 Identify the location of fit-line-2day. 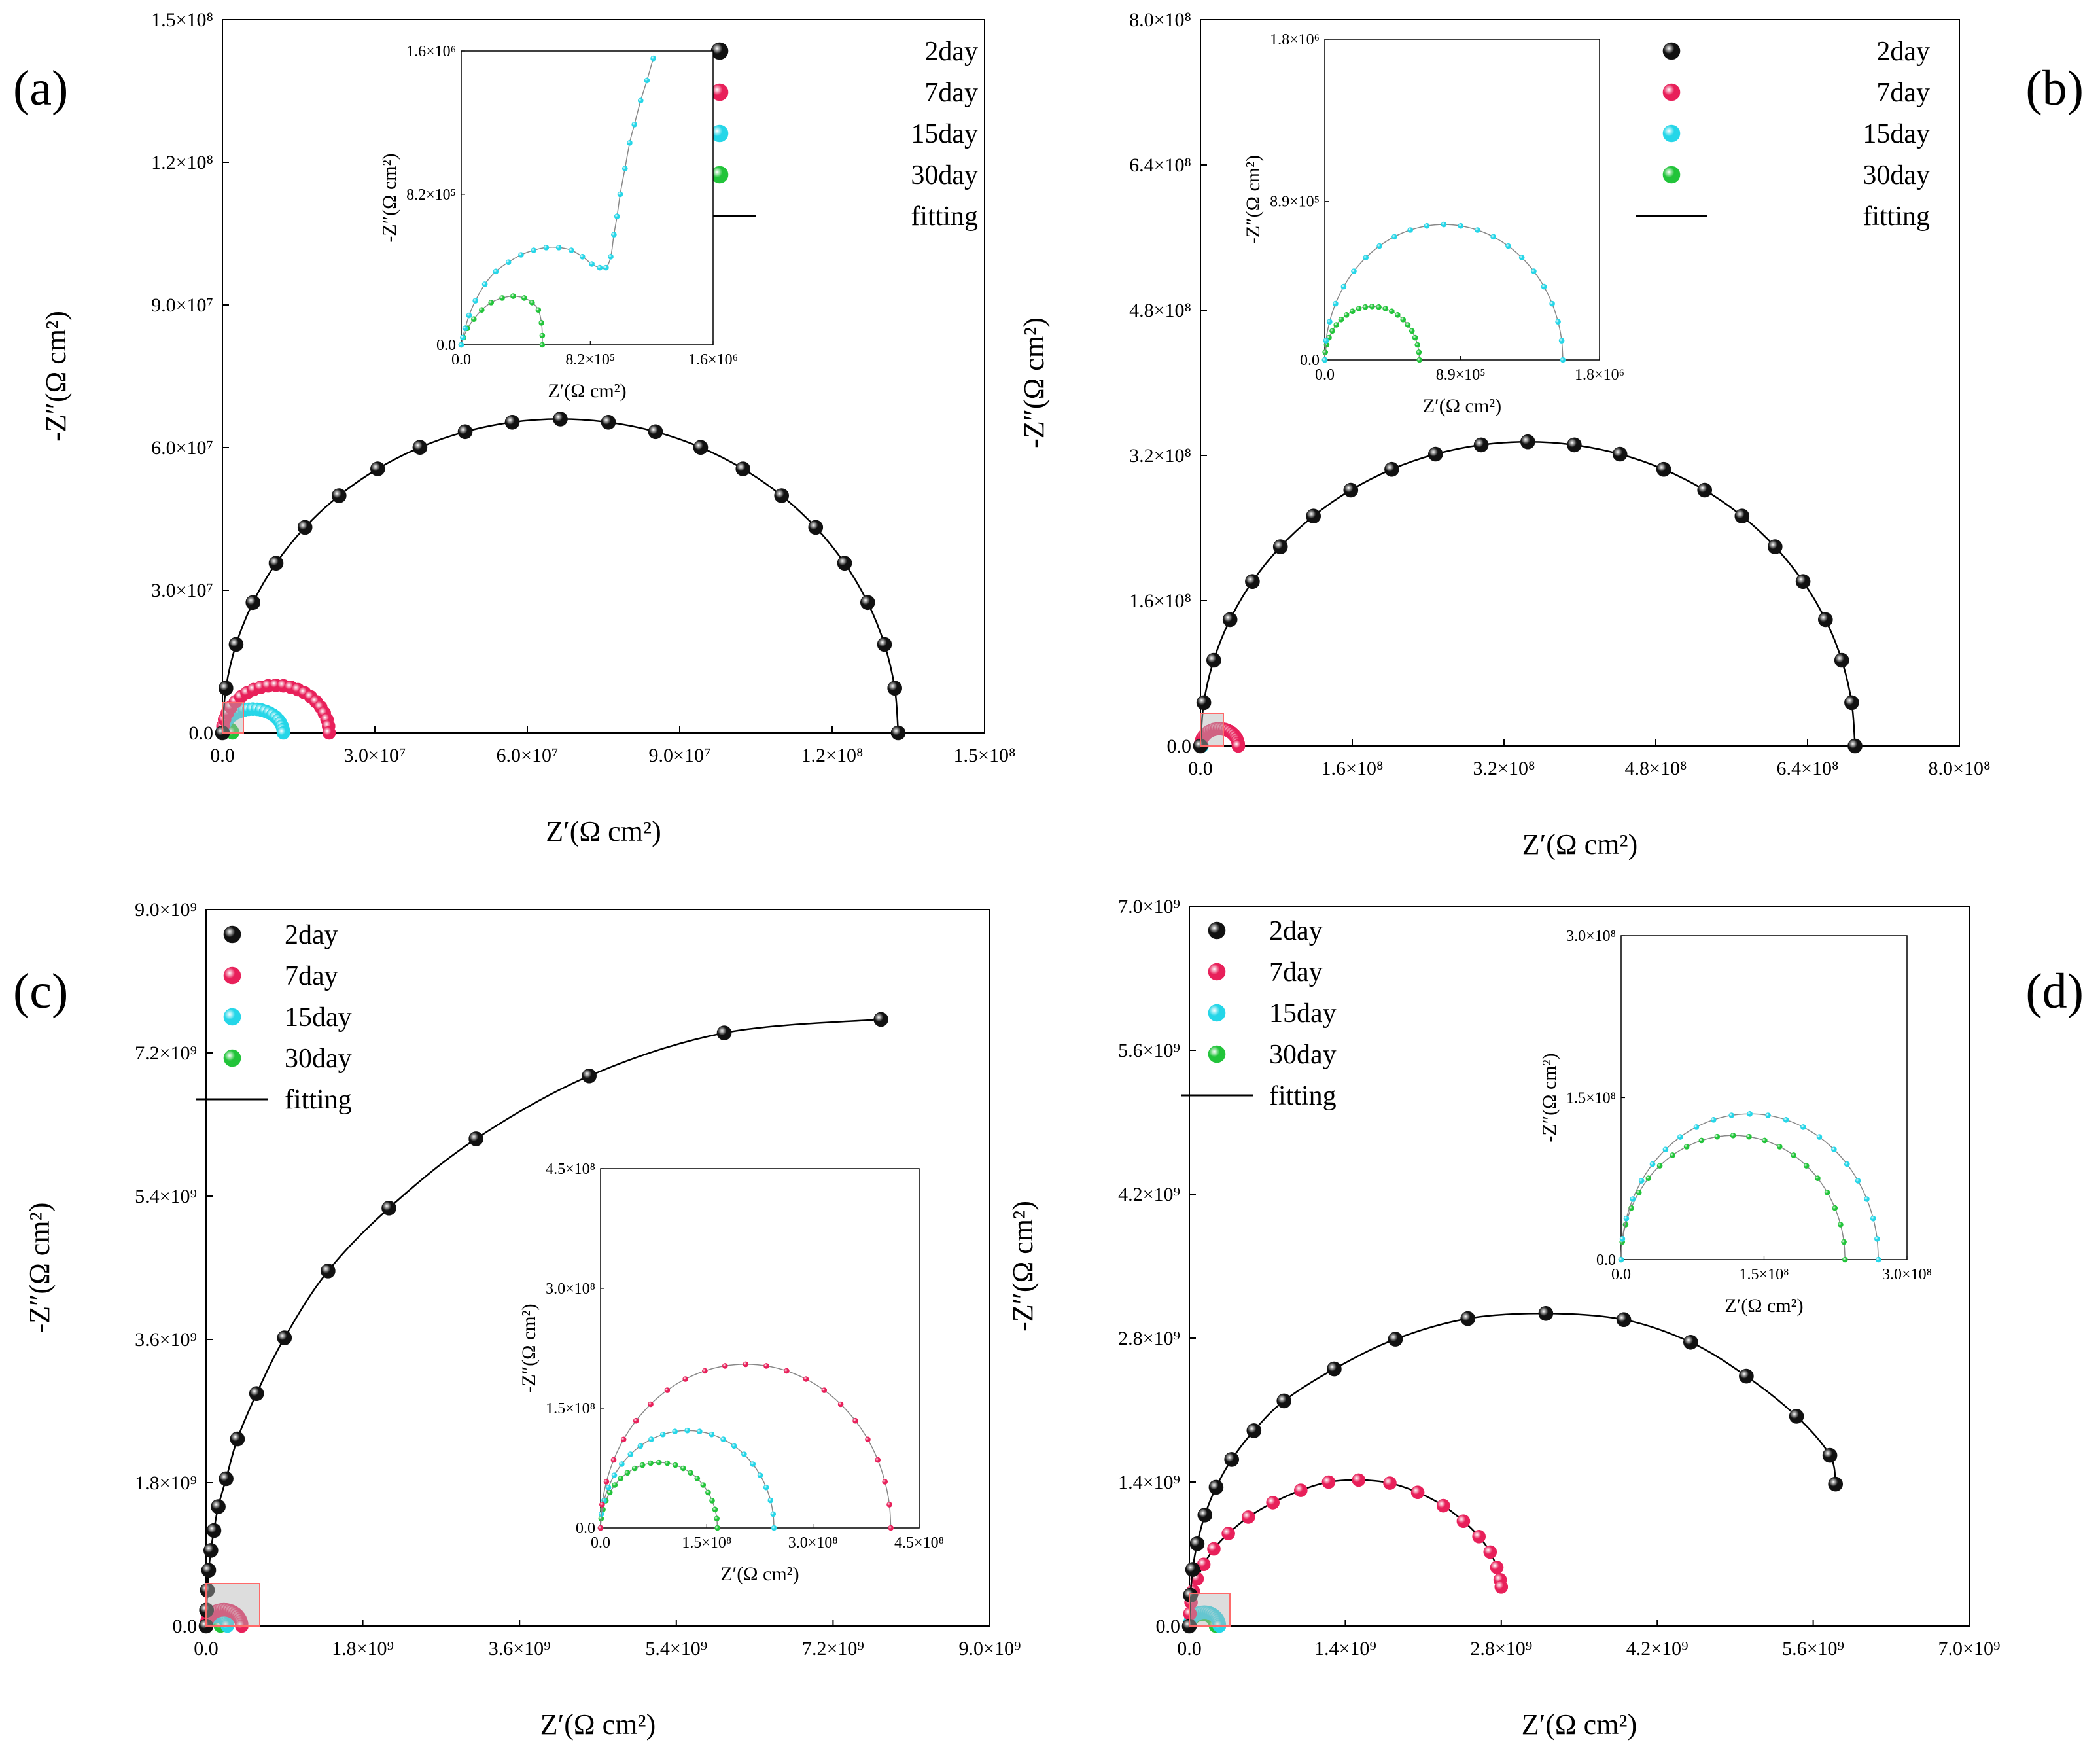
(1512, 1470).